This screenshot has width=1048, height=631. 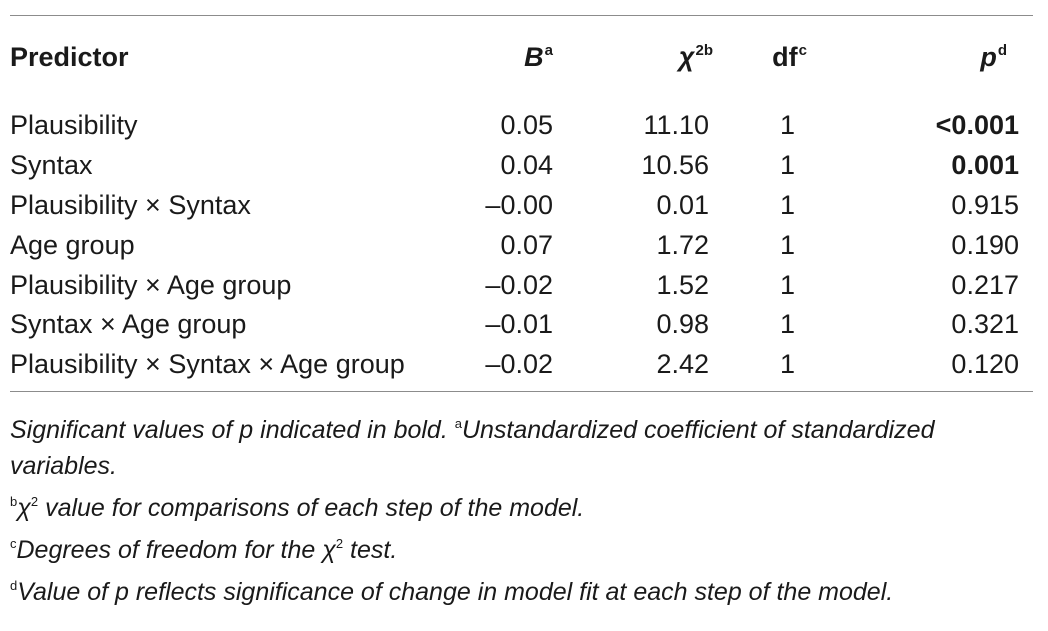 I want to click on cell-chi-square: 0.01, so click(x=682, y=204).